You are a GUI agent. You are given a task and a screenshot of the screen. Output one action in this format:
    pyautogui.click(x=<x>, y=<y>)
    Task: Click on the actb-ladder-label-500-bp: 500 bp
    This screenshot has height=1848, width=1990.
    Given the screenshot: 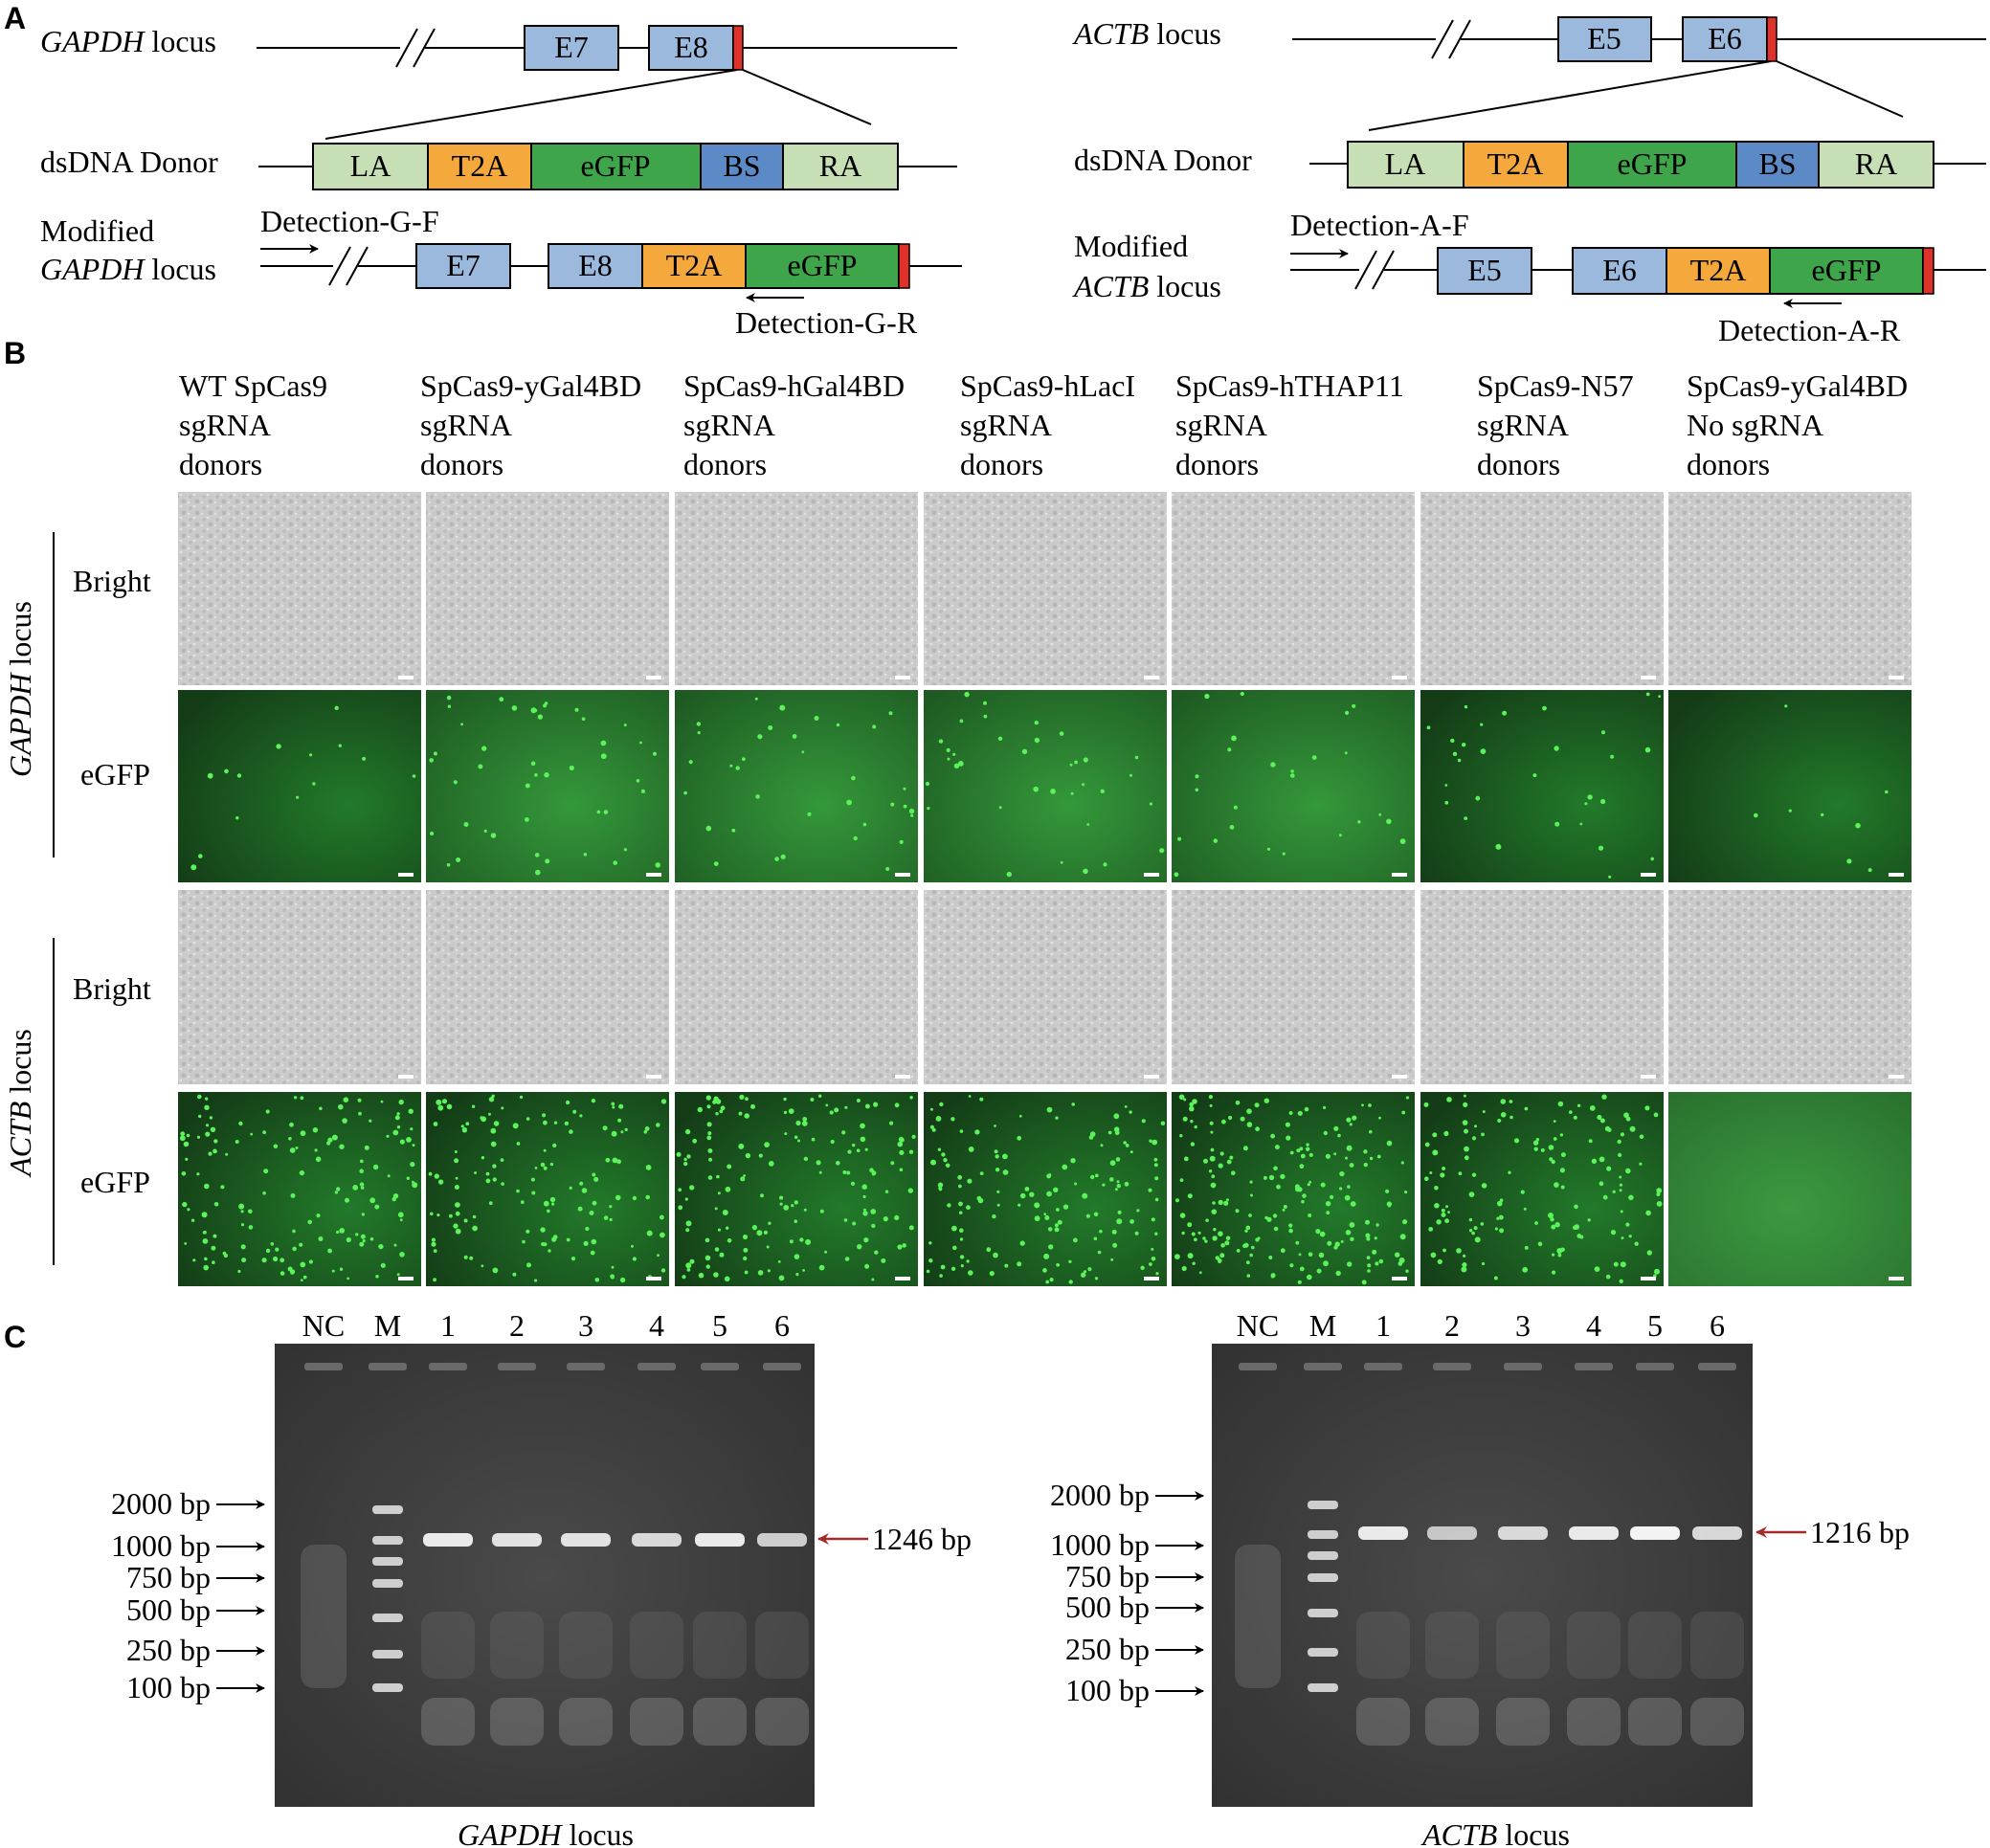 What is the action you would take?
    pyautogui.click(x=1107, y=1607)
    